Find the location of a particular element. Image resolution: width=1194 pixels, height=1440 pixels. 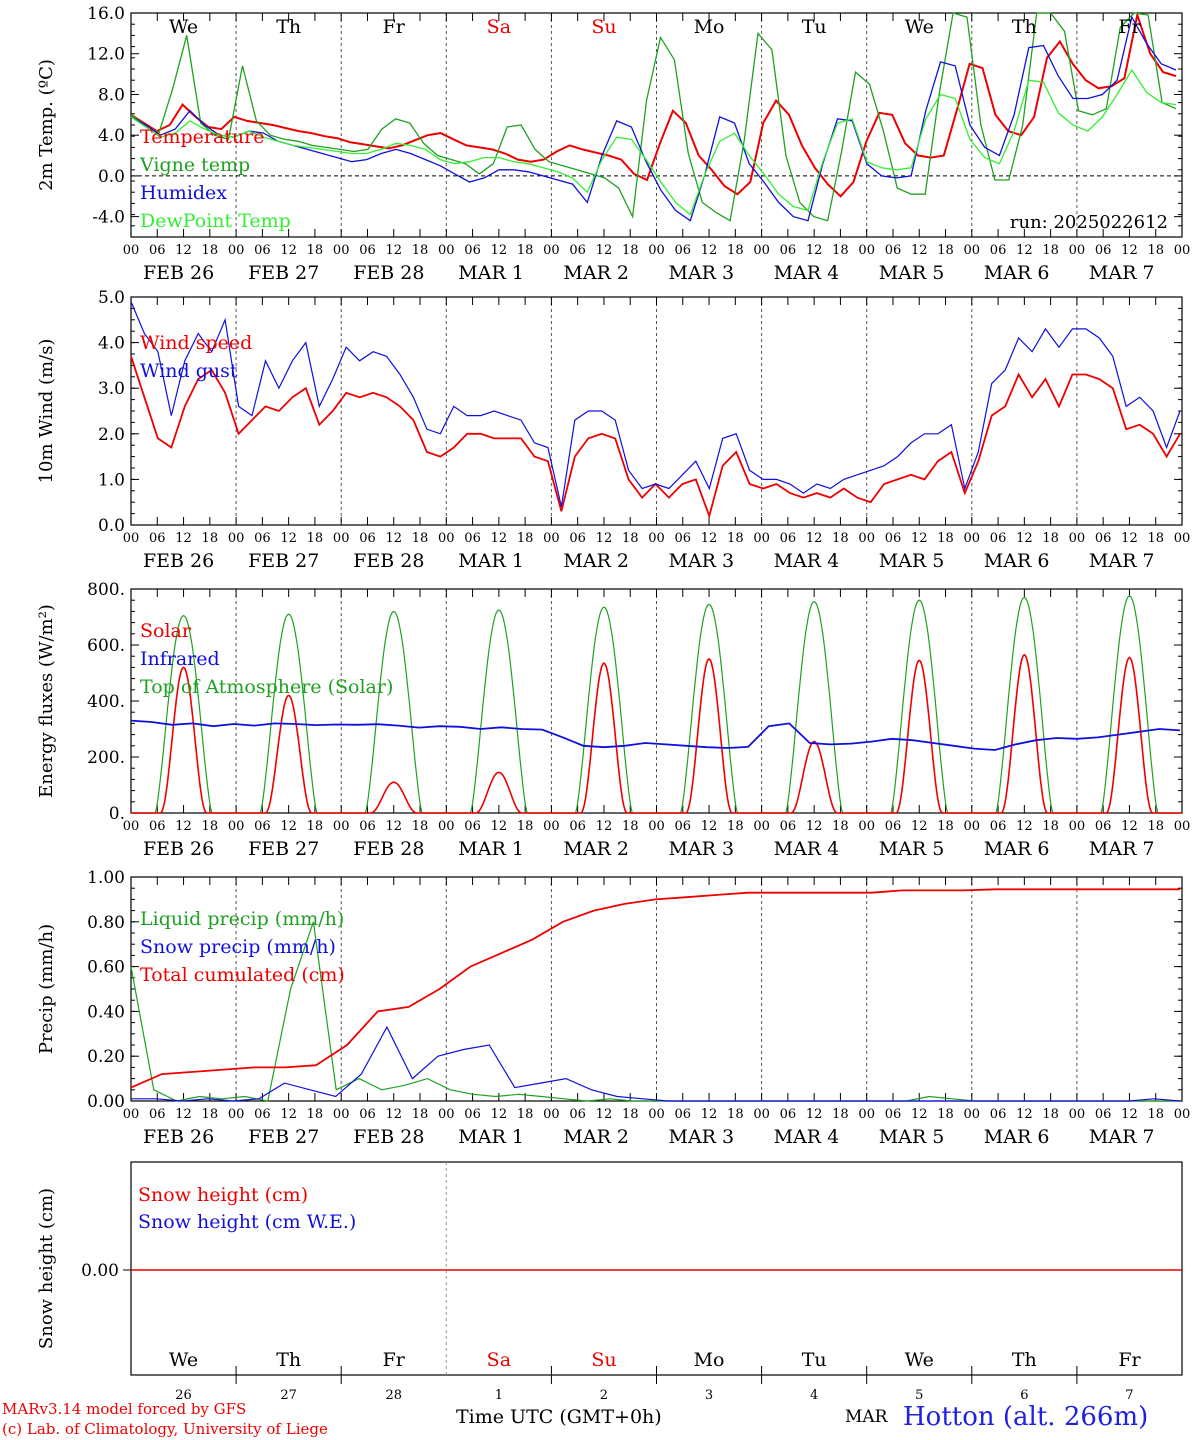

y-tick-label: 0.0 is located at coordinates (111, 526).